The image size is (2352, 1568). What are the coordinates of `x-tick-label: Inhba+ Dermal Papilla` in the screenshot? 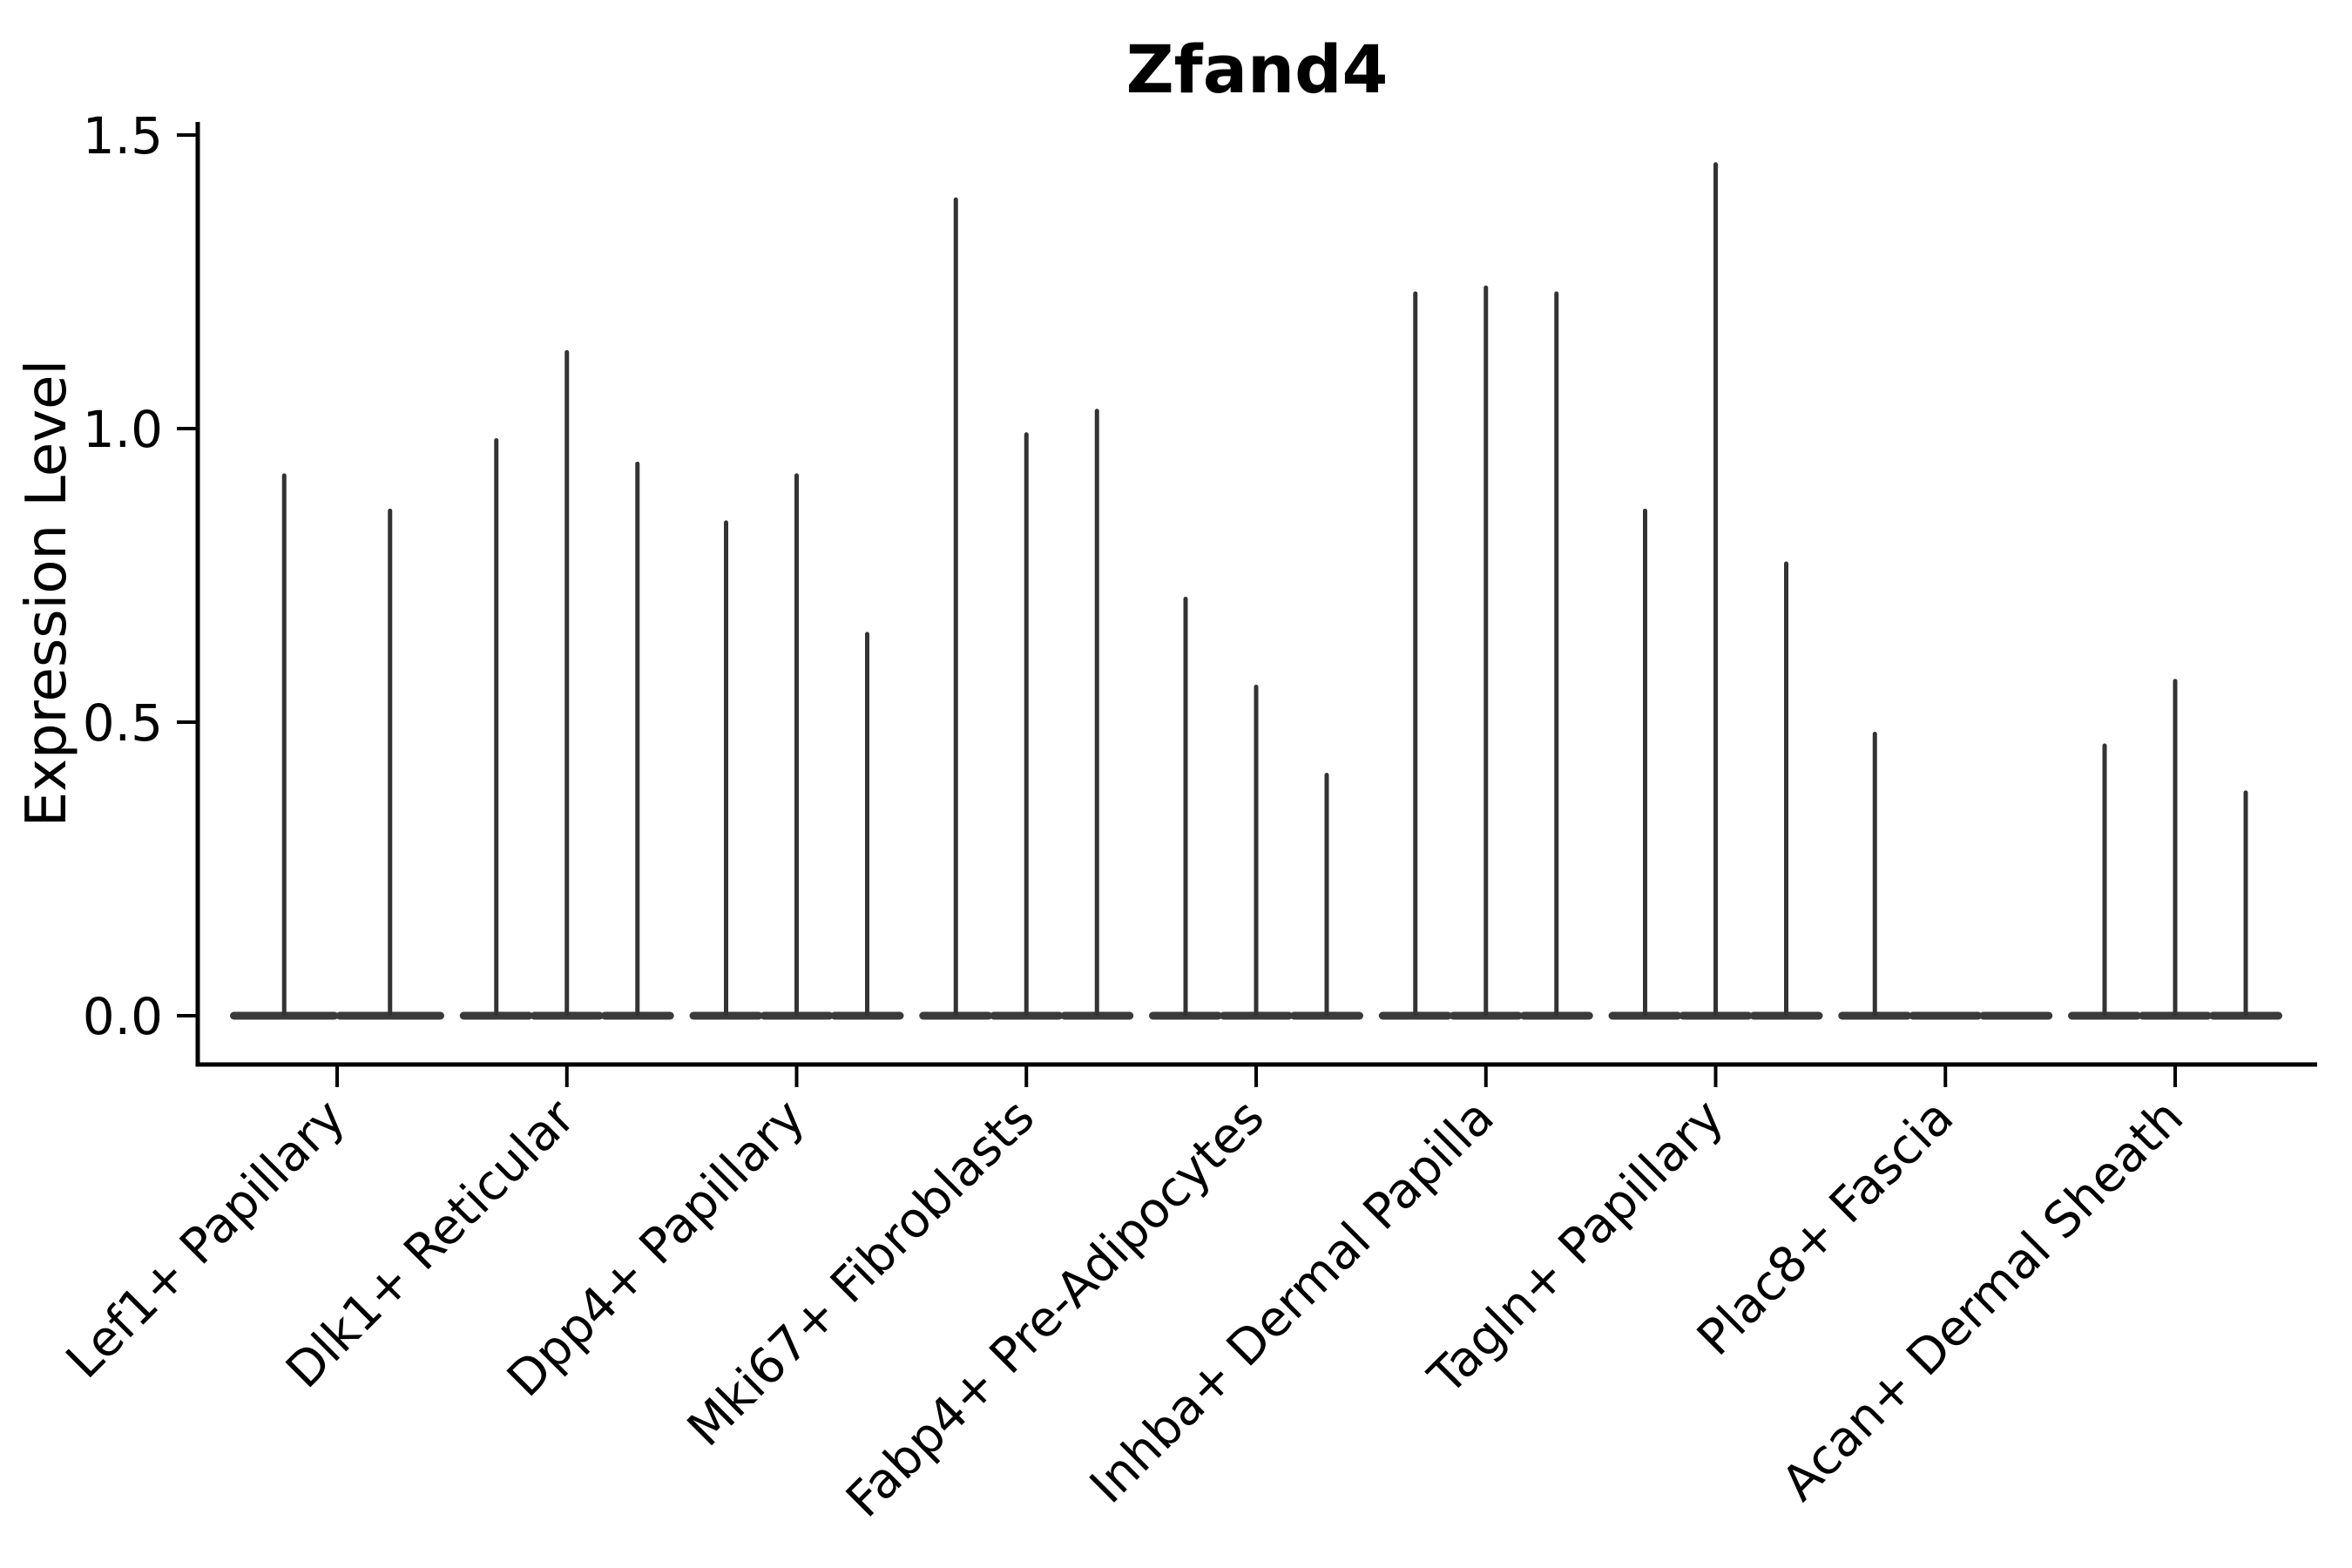 It's located at (1292, 1302).